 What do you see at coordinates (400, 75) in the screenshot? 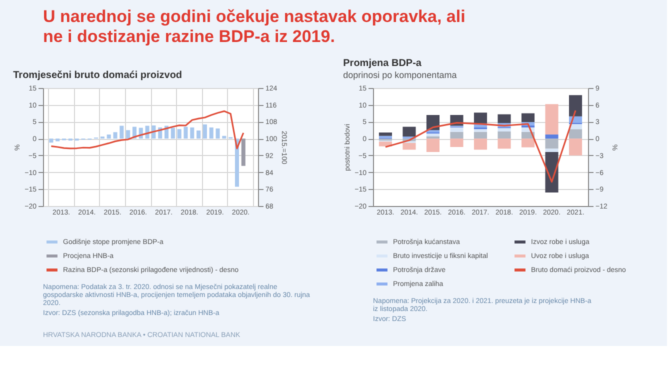
I see `chart-subtitle: doprinosi po komponentama` at bounding box center [400, 75].